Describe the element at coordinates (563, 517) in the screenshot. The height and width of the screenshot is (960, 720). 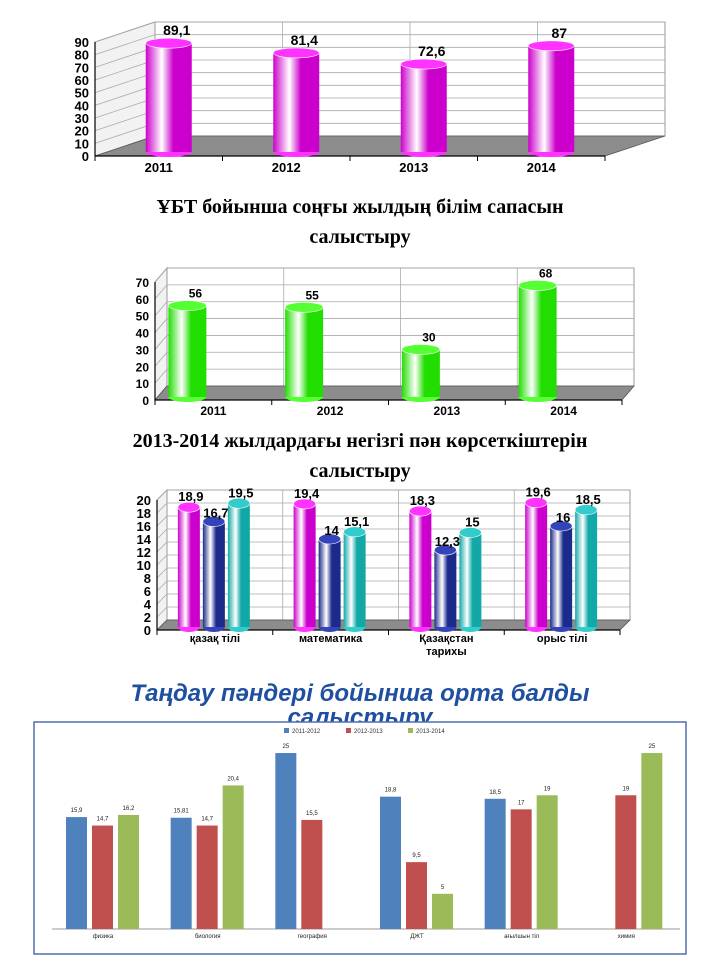
I see `data-label: 16` at that location.